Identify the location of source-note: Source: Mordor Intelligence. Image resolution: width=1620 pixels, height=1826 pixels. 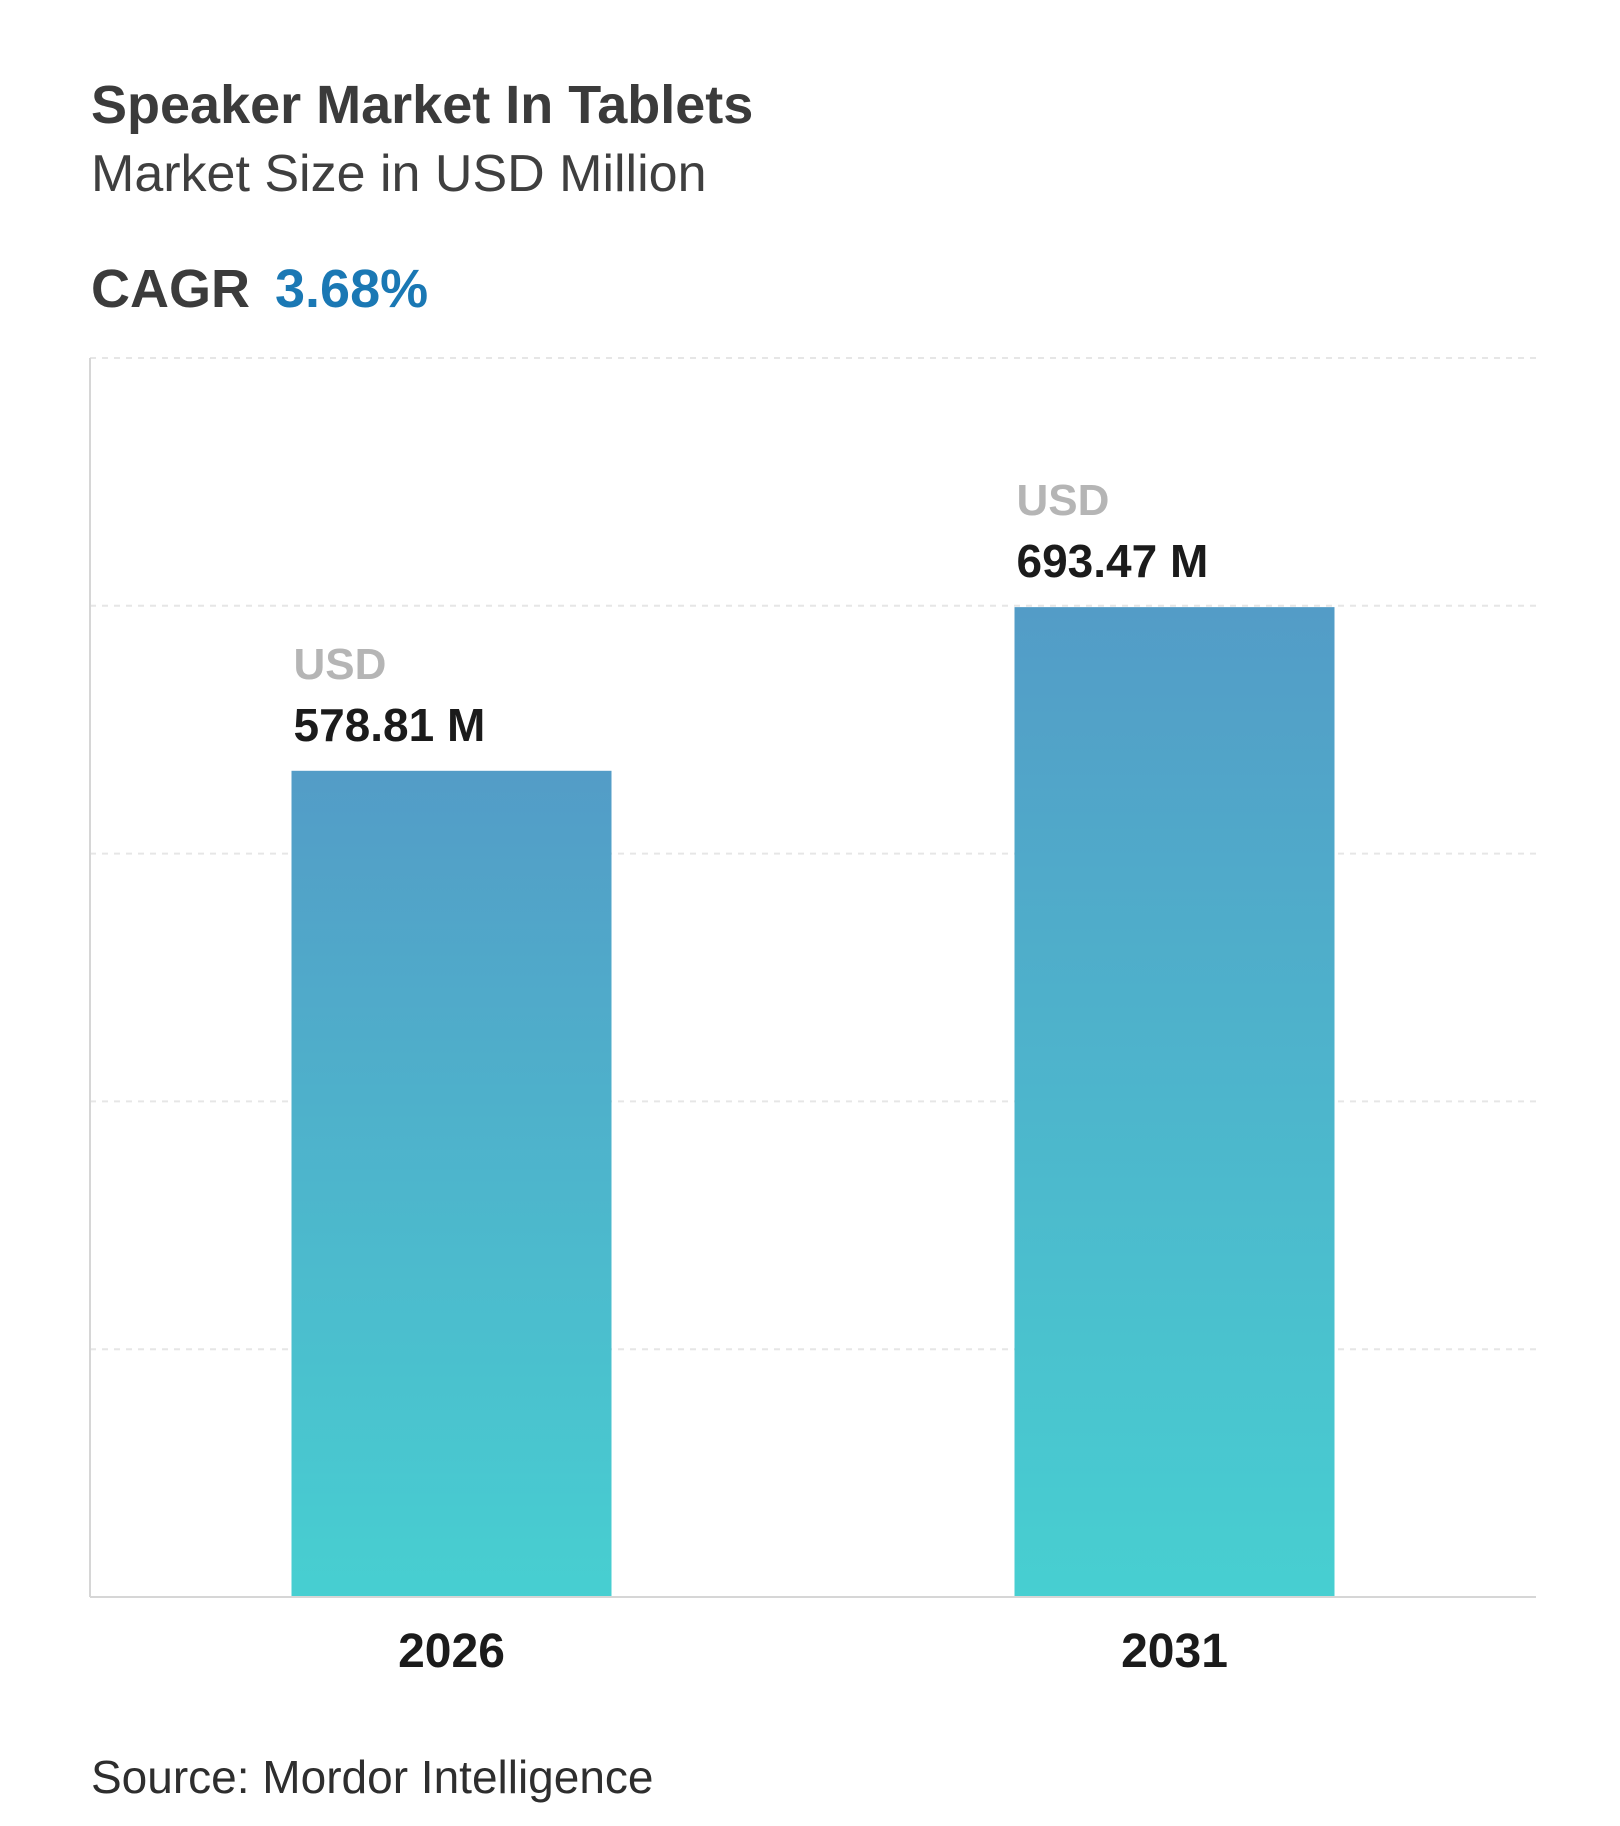
(372, 1777).